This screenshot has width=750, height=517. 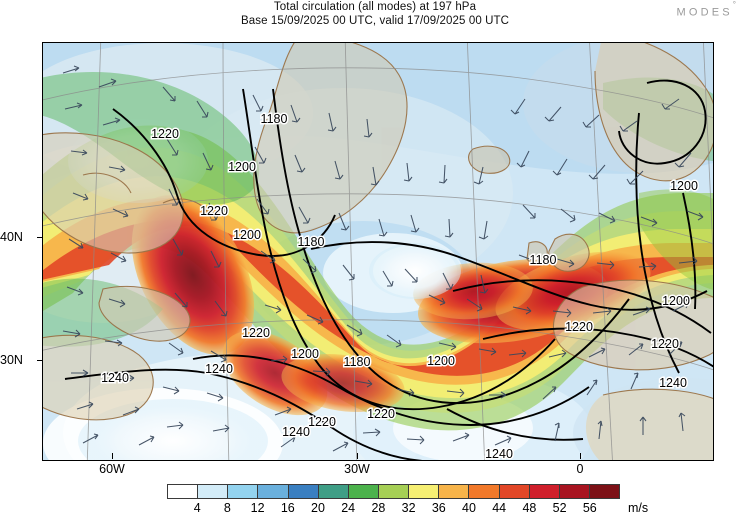 What do you see at coordinates (242, 167) in the screenshot?
I see `contour-label-1200-1: 1200` at bounding box center [242, 167].